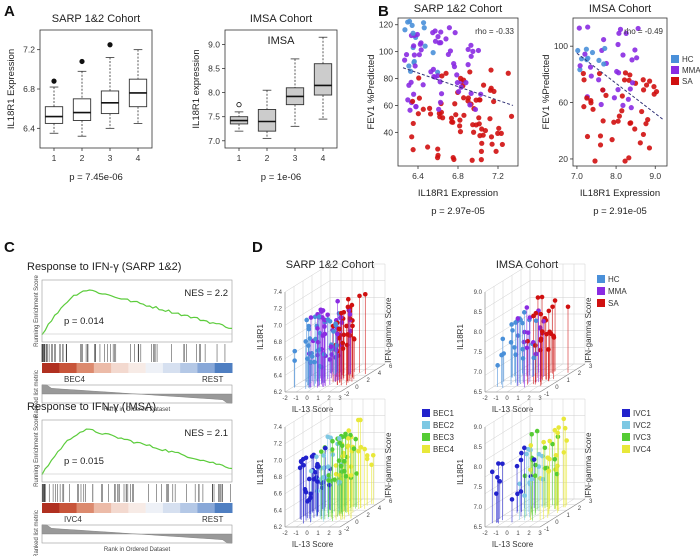 The image size is (700, 556). Describe the element at coordinates (214, 93) in the screenshot. I see `y-tick-label: 8.0` at that location.